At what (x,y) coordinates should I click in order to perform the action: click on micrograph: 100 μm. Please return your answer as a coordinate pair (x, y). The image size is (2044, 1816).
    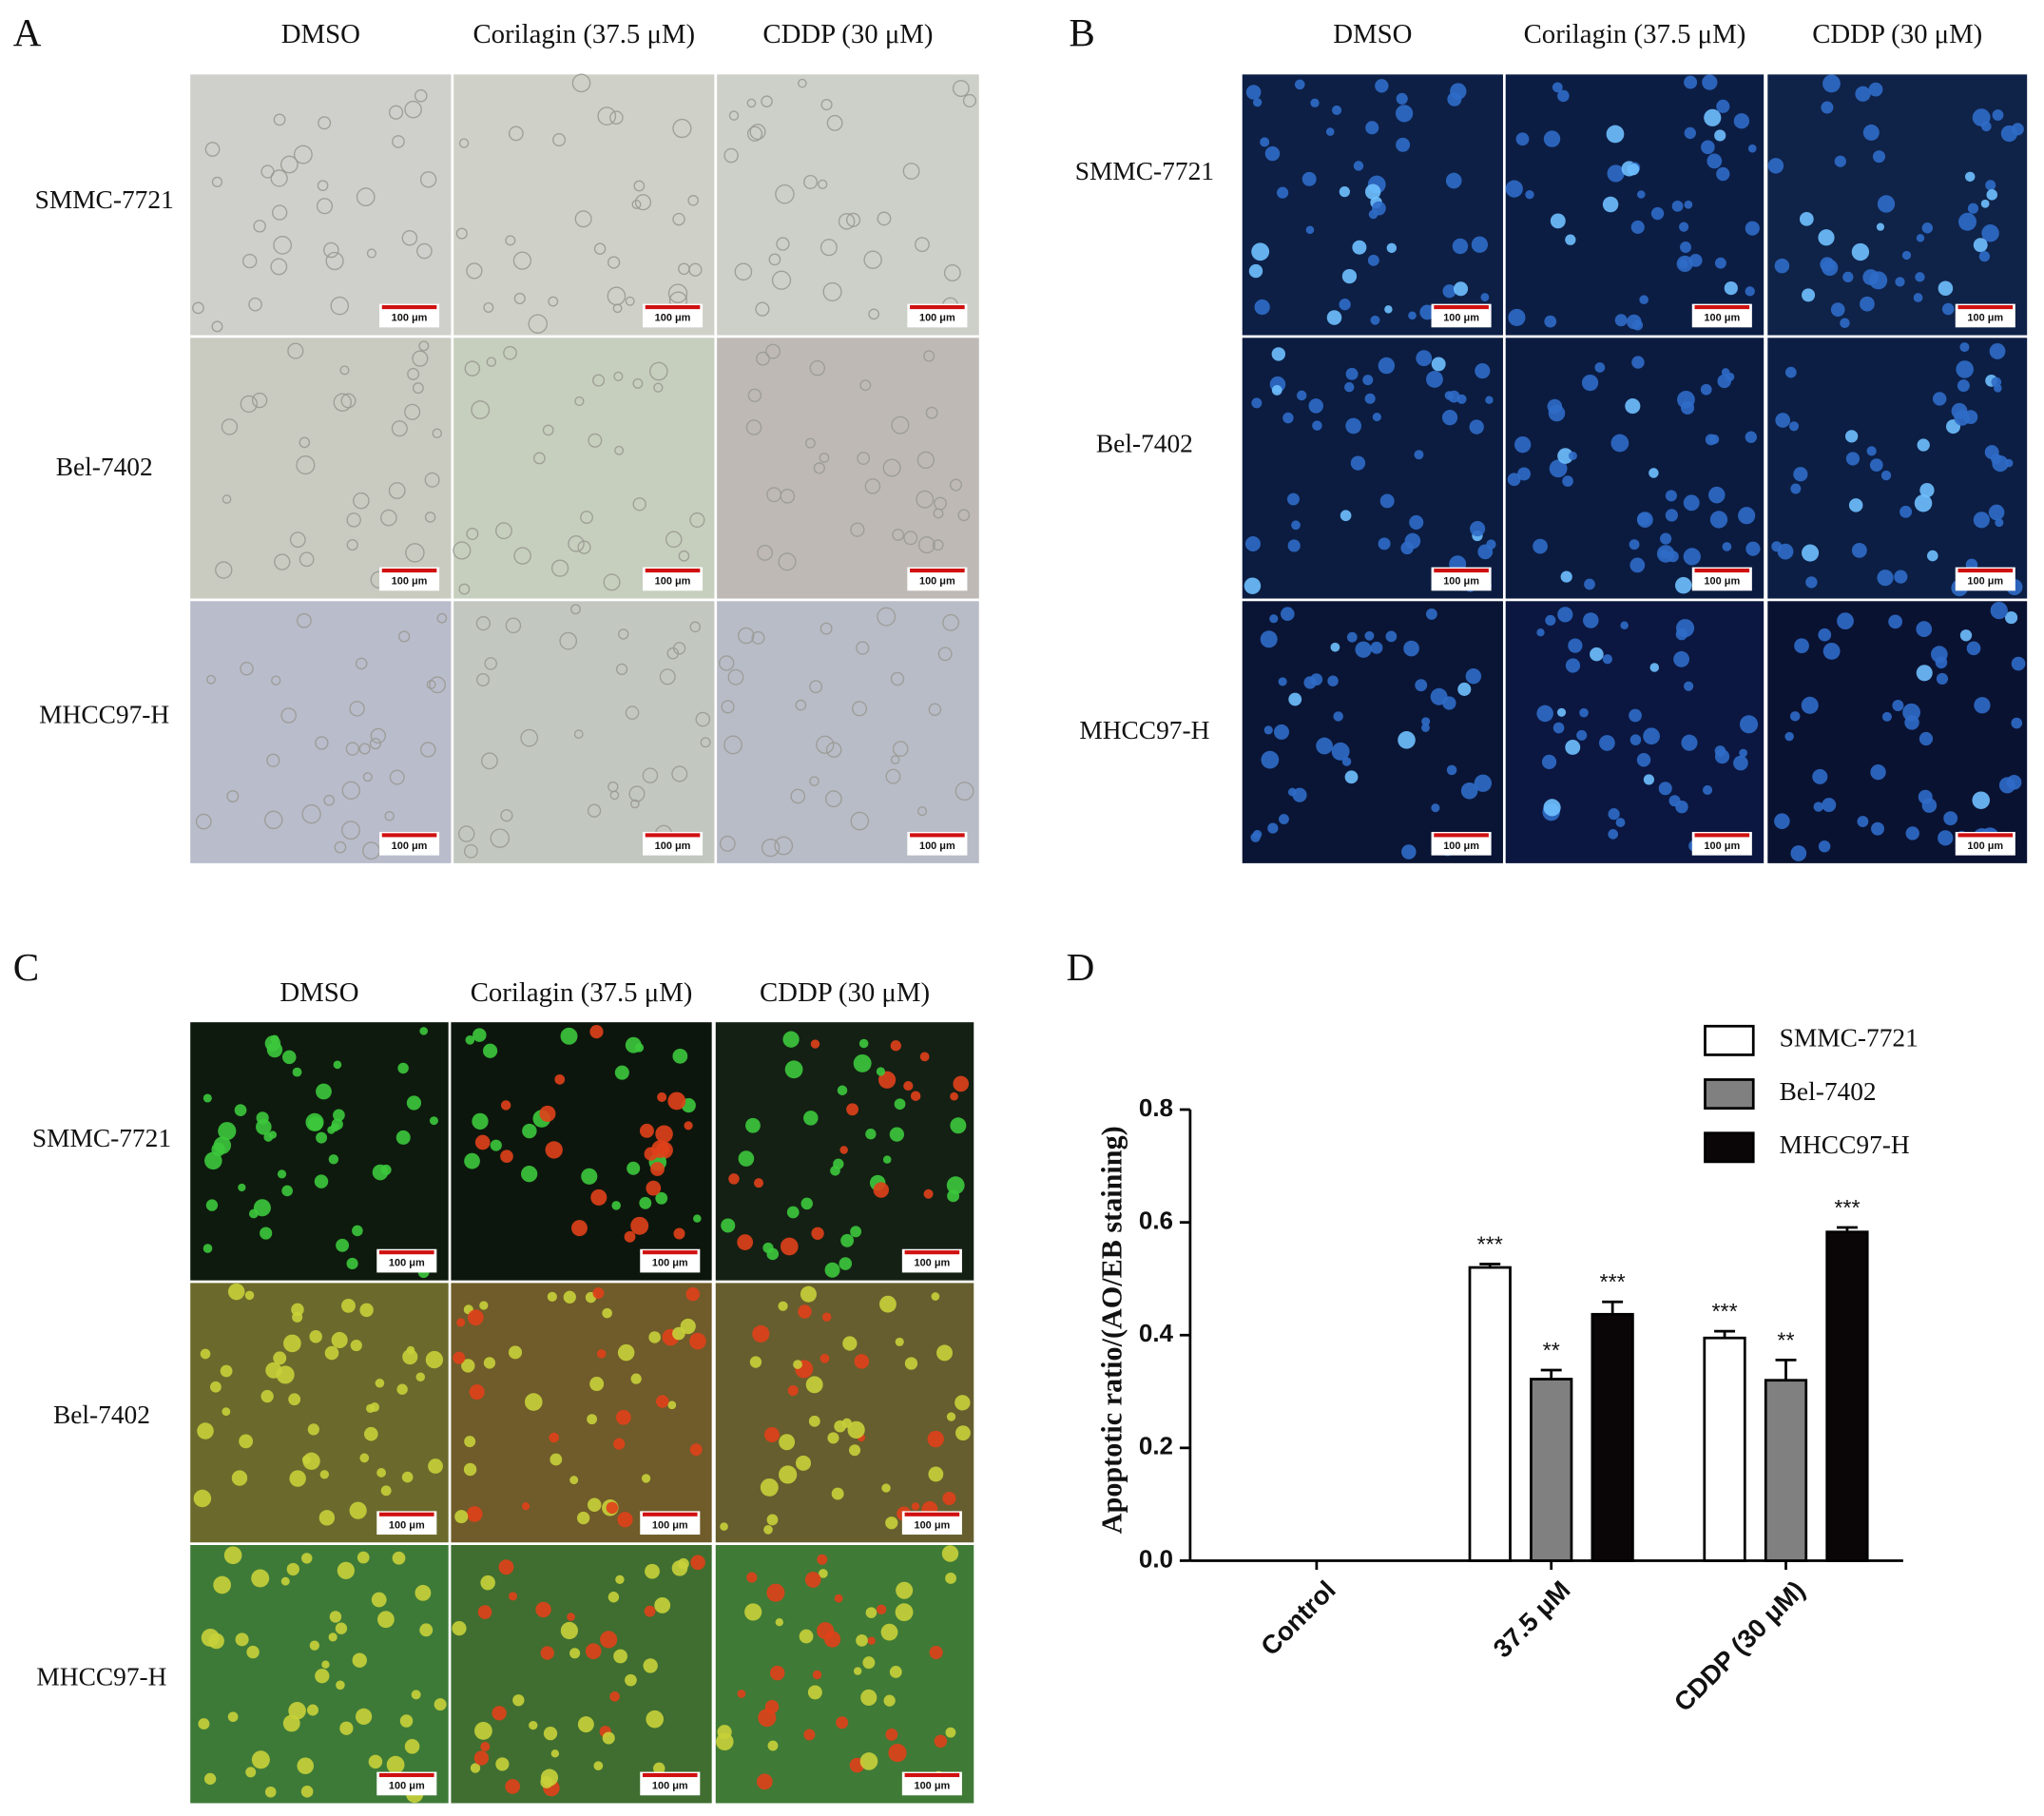
    Looking at the image, I should click on (319, 1151).